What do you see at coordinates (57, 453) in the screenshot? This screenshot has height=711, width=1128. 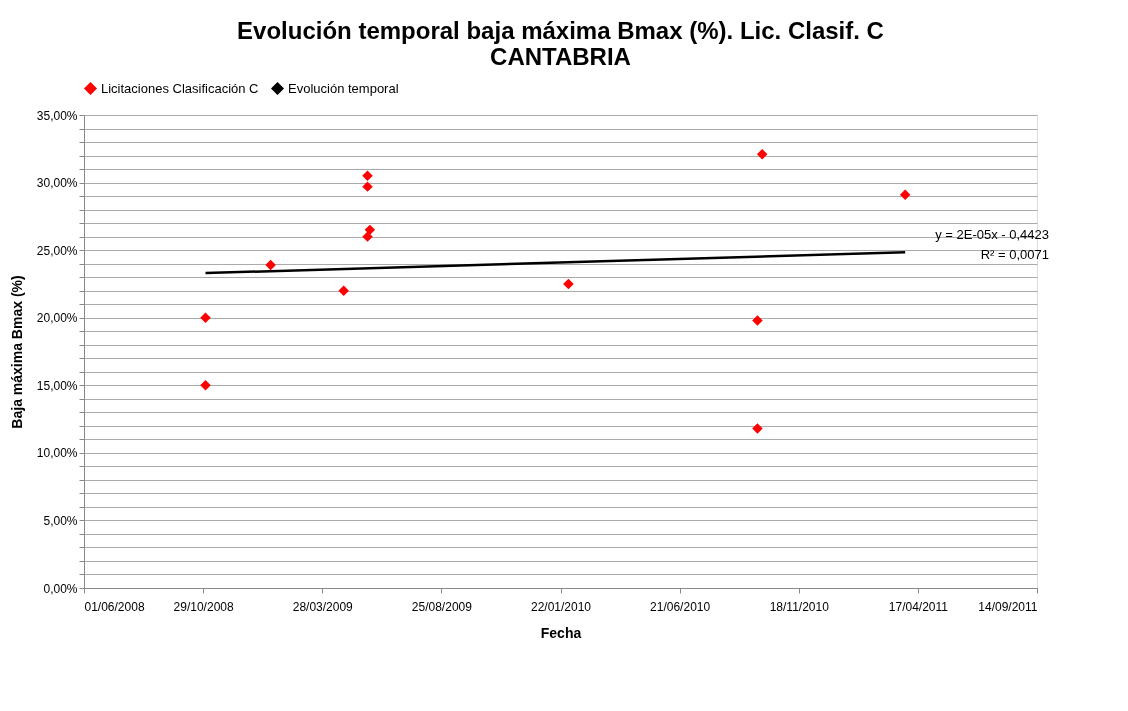 I see `y-tick-label: 10,00%` at bounding box center [57, 453].